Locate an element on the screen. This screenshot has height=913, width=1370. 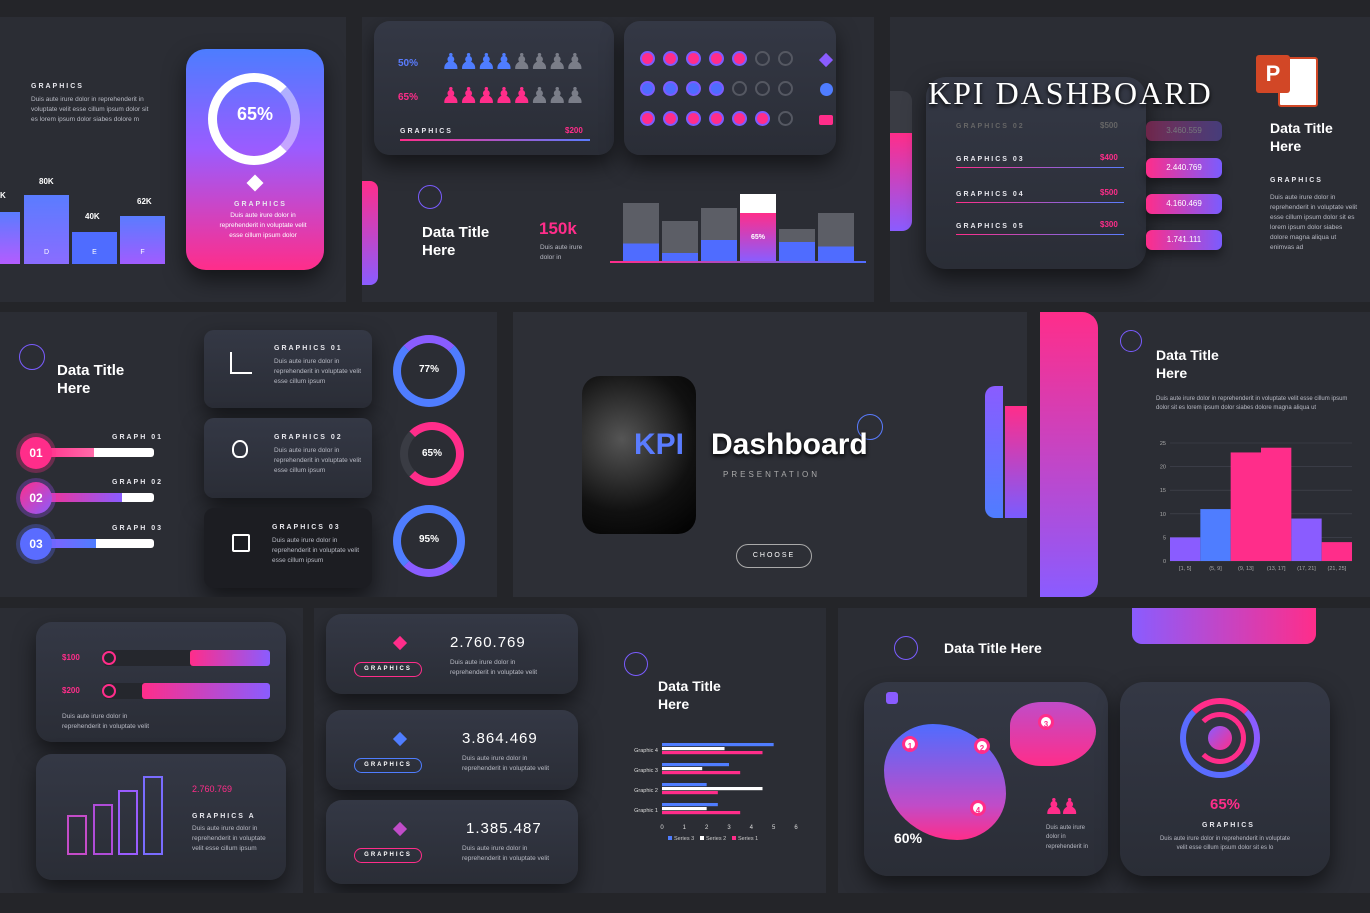
row1-percent: 50% is located at coordinates (408, 63).